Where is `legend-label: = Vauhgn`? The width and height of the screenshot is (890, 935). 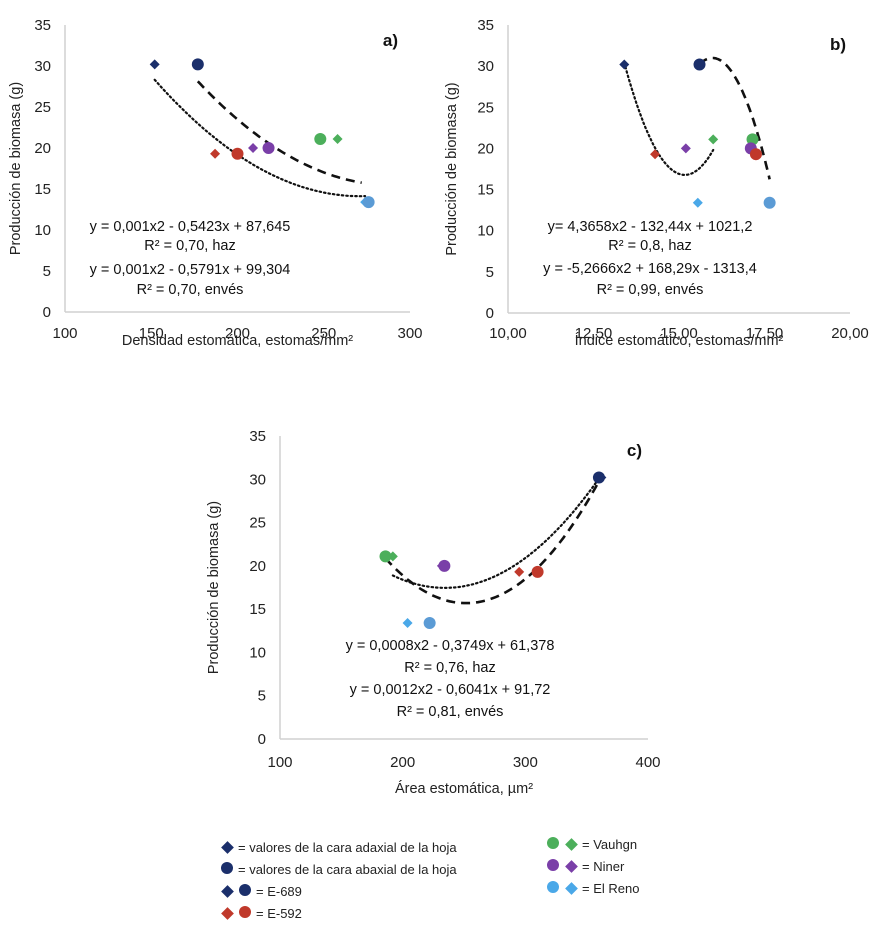
legend-label: = Vauhgn is located at coordinates (610, 844).